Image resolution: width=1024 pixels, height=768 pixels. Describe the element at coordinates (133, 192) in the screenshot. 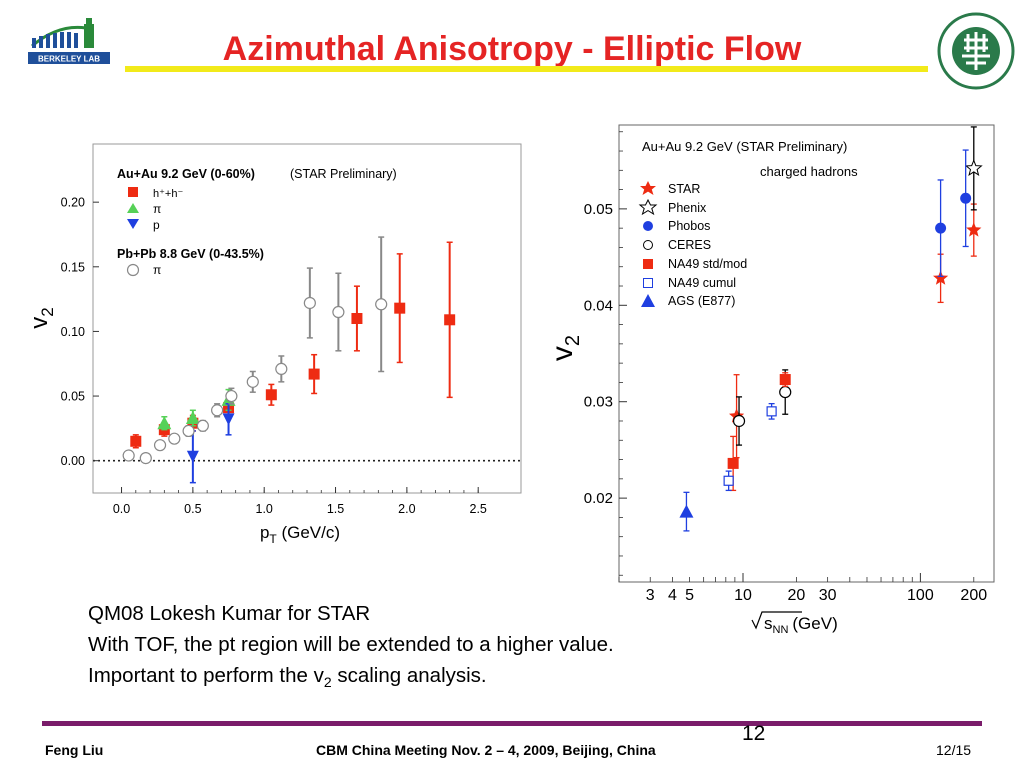

I see `legend-marker-hadrons` at that location.